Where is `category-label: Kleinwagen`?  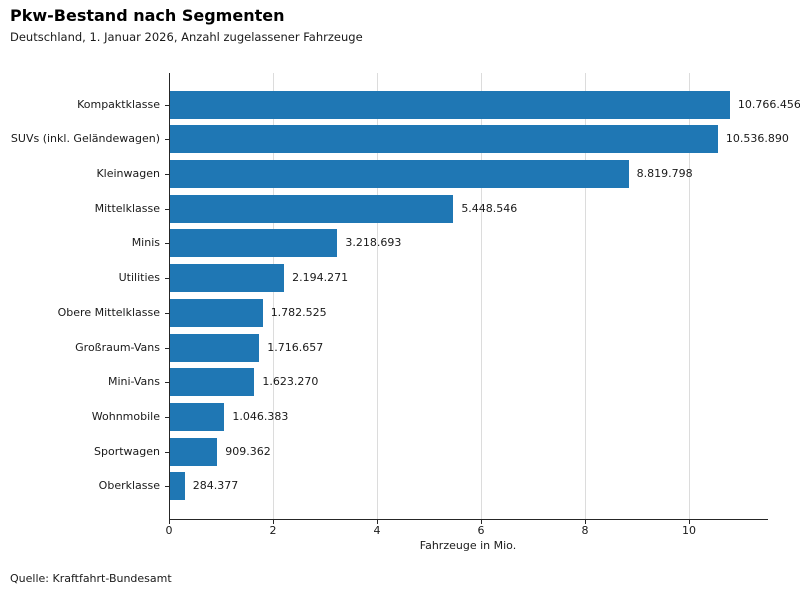
category-label: Kleinwagen is located at coordinates (128, 173).